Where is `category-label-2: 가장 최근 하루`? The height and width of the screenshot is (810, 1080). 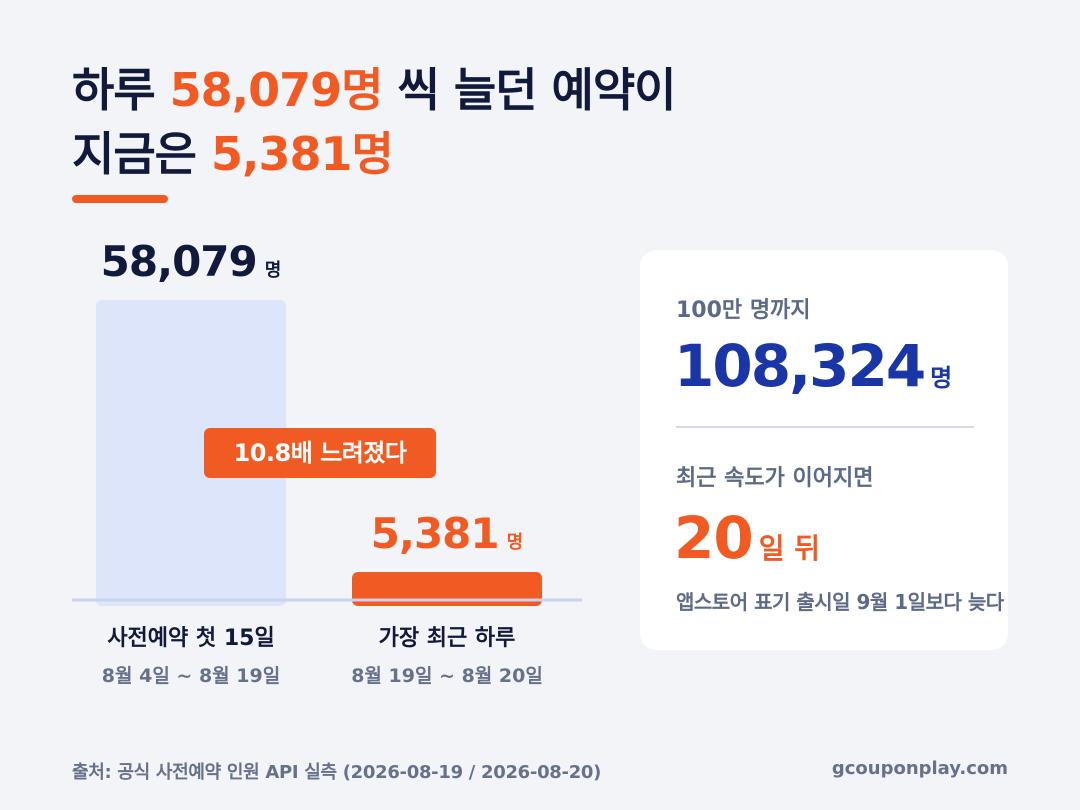
category-label-2: 가장 최근 하루 is located at coordinates (447, 638).